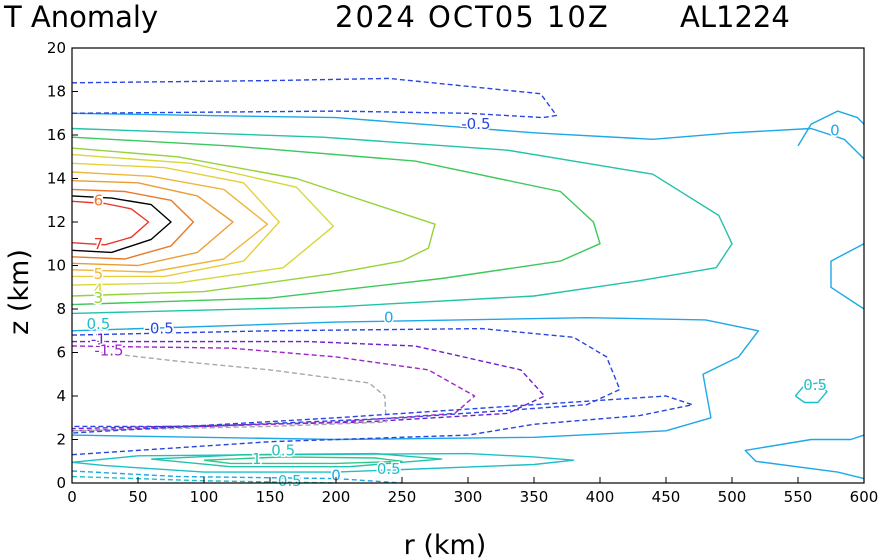 This screenshot has width=879, height=559. Describe the element at coordinates (61, 353) in the screenshot. I see `y-tick-label: 6` at that location.